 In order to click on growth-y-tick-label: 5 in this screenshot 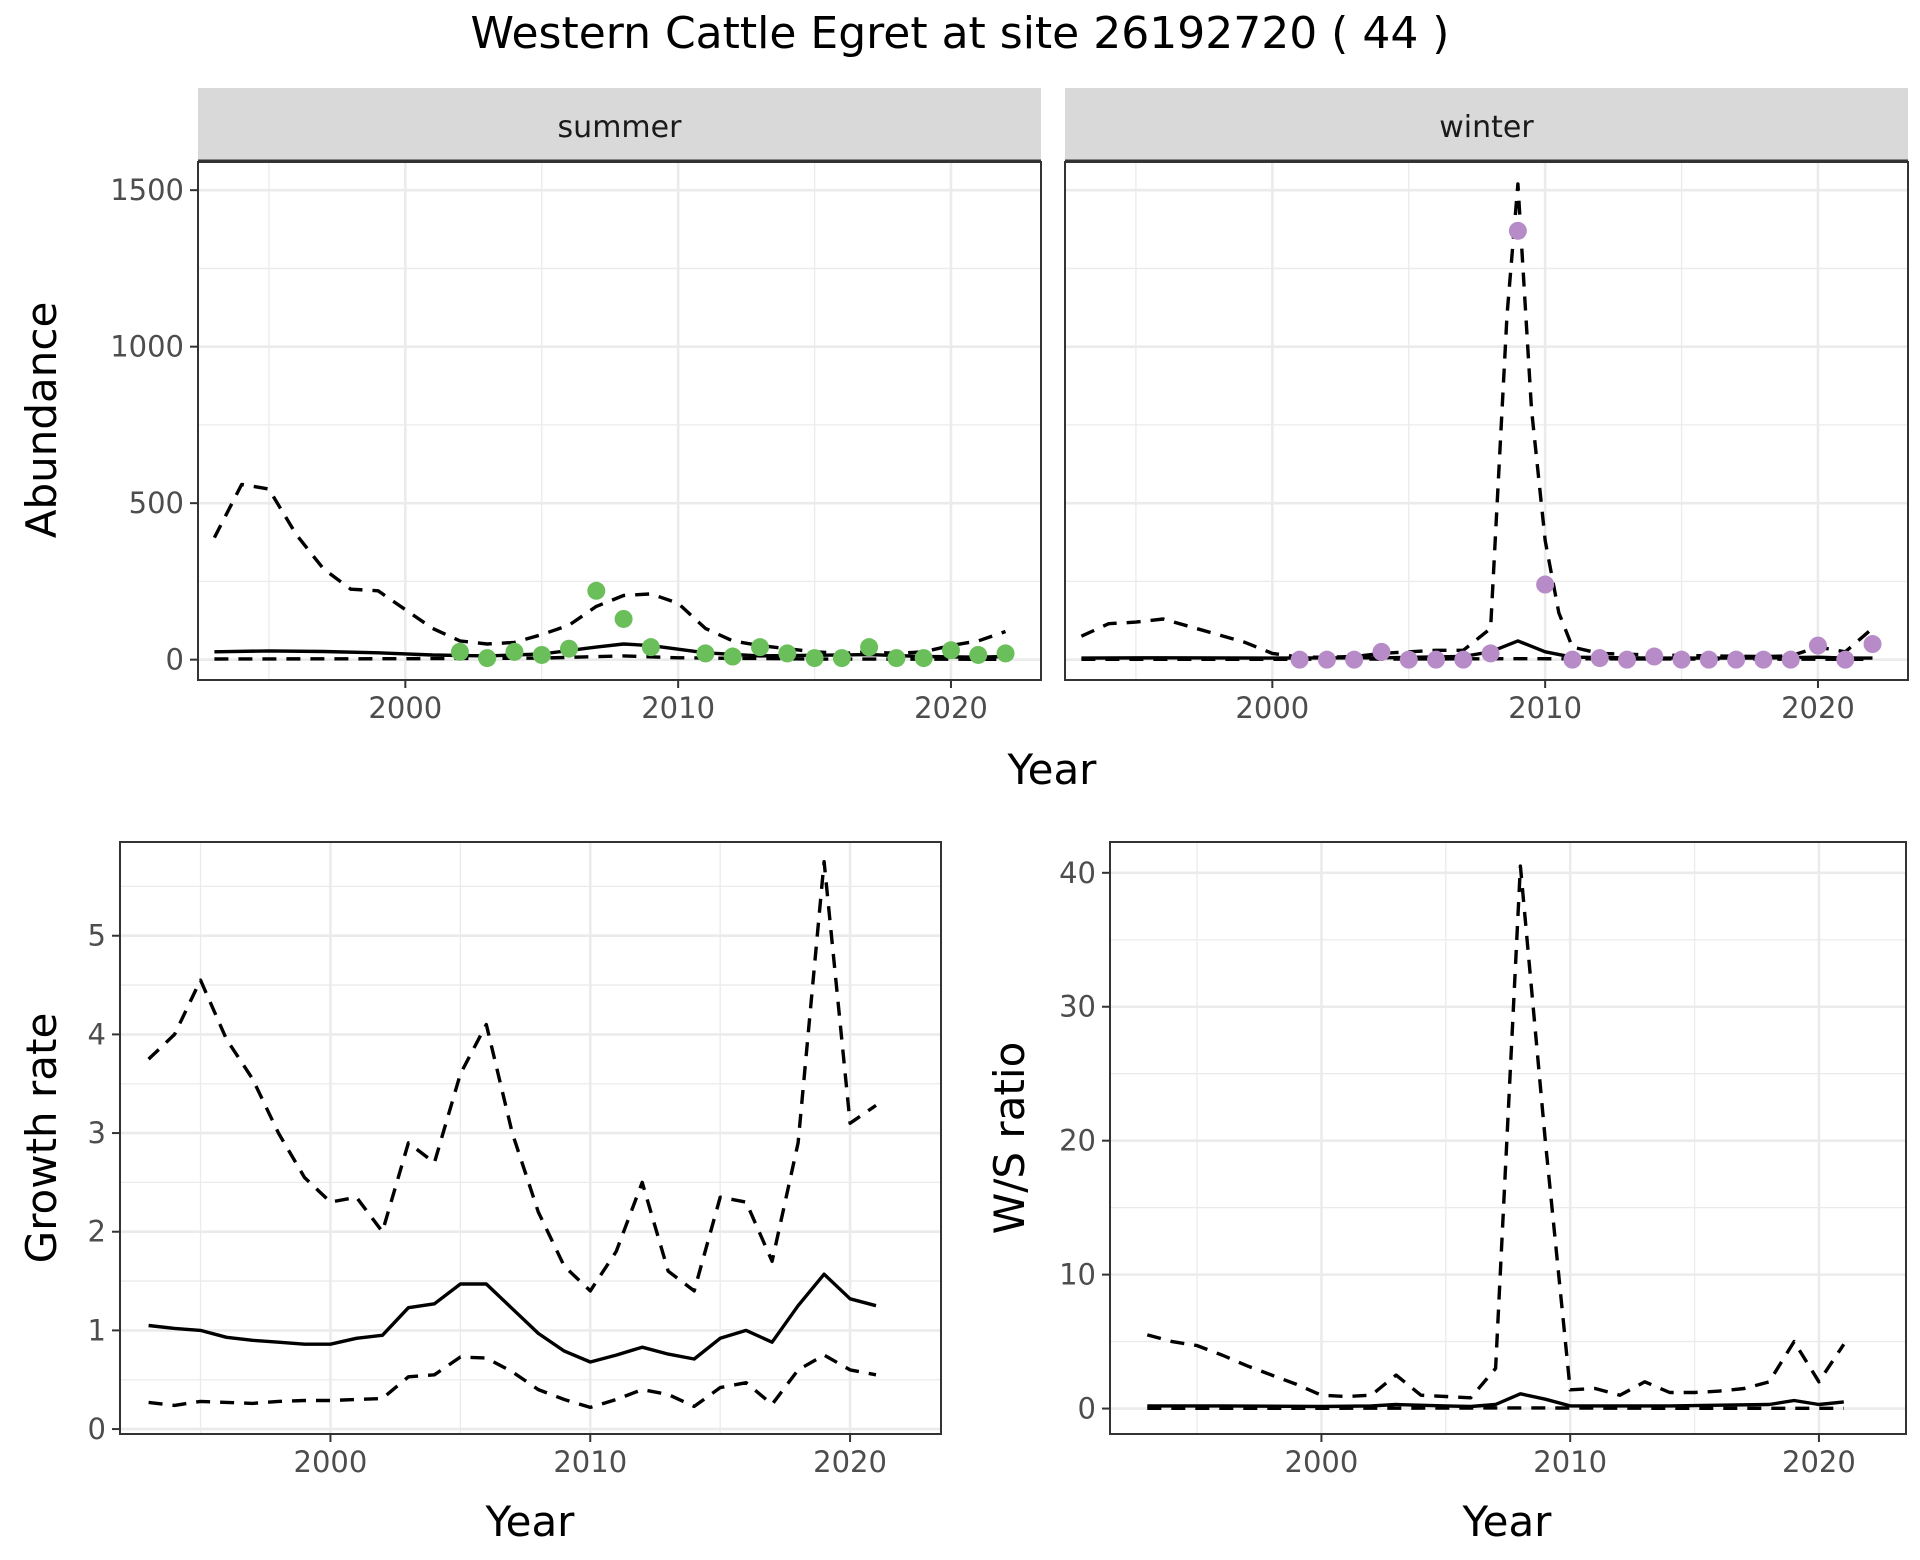, I will do `click(97, 936)`.